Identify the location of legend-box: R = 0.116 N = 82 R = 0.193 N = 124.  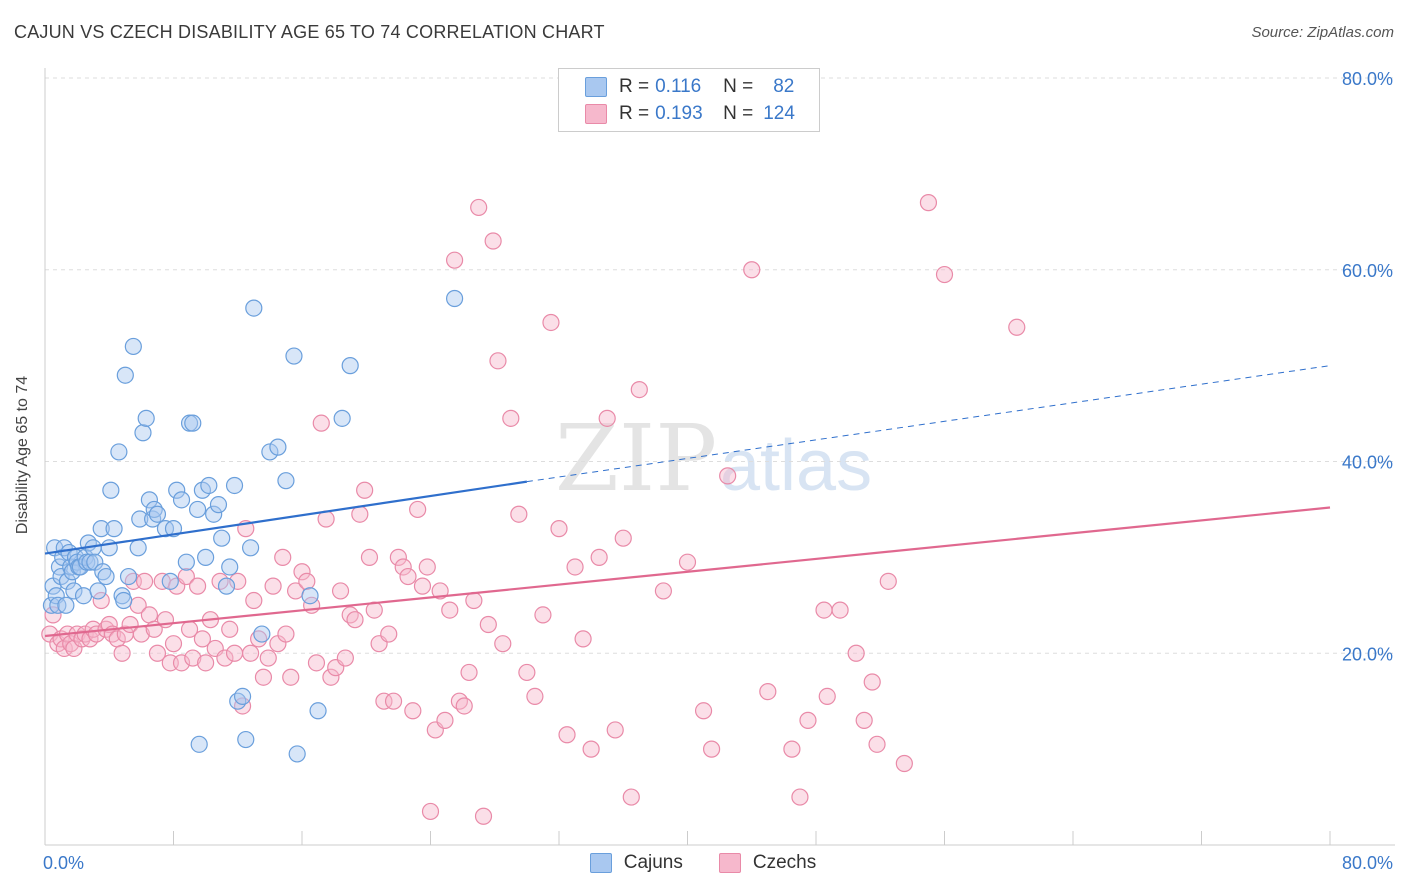
(689, 100).